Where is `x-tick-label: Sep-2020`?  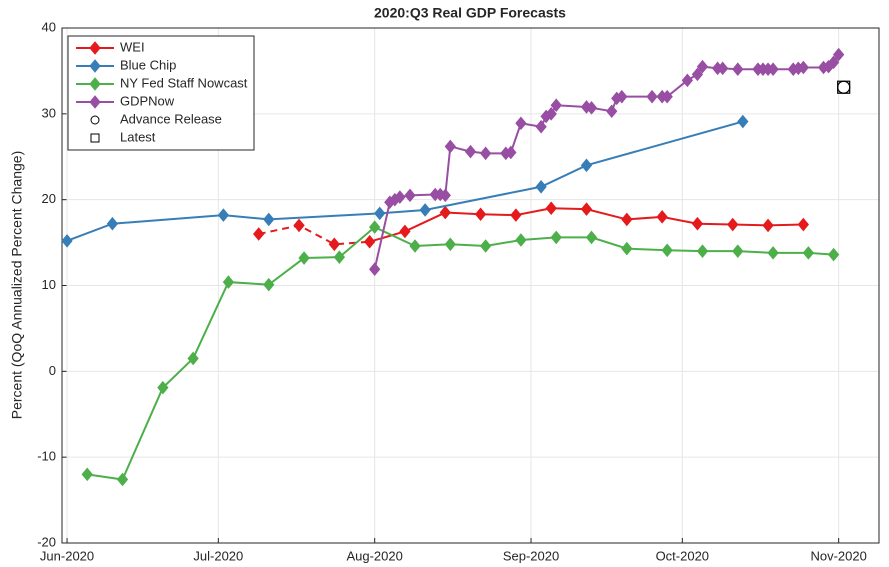 x-tick-label: Sep-2020 is located at coordinates (531, 555).